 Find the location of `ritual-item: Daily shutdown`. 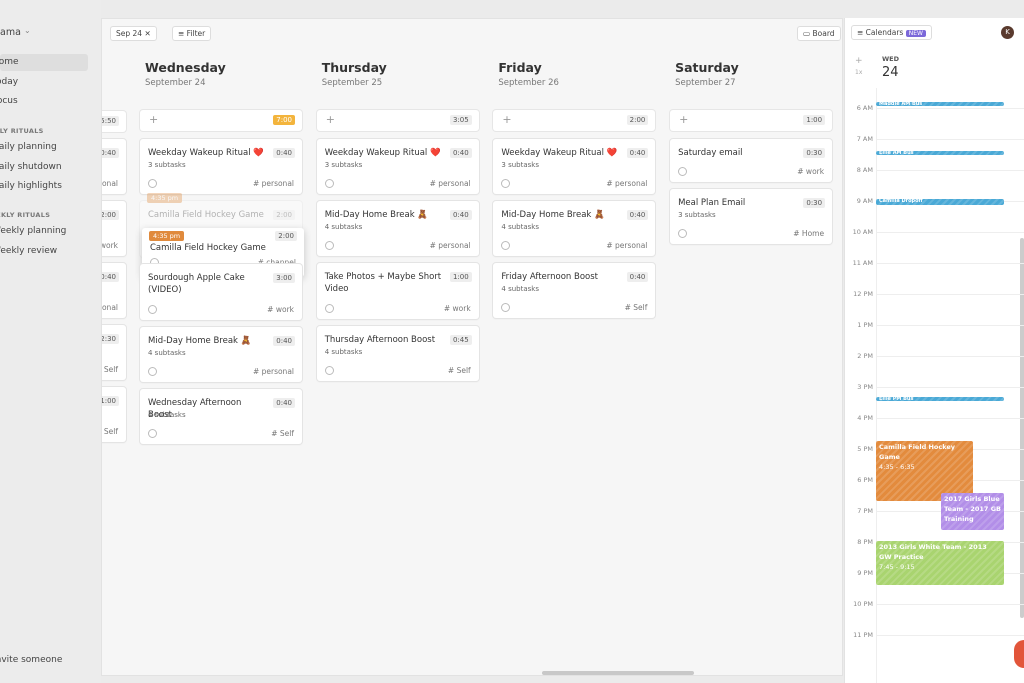

ritual-item: Daily shutdown is located at coordinates (31, 166).